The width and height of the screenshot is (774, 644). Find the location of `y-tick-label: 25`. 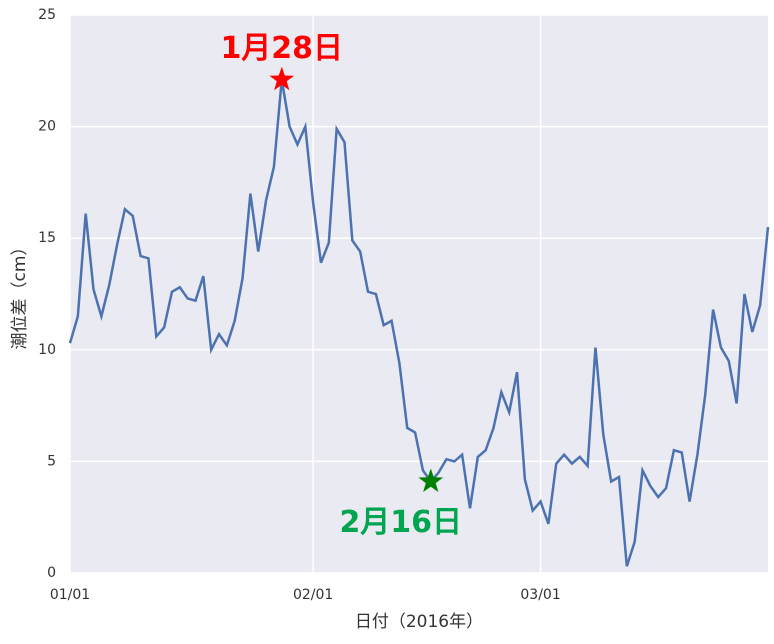

y-tick-label: 25 is located at coordinates (47, 15).